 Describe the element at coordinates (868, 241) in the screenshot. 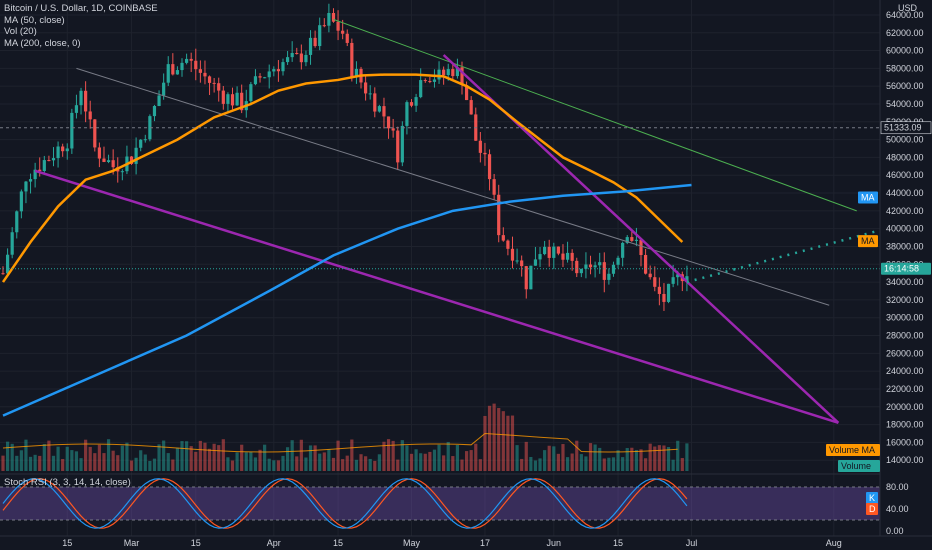

I see `ma50-tag: MA` at that location.